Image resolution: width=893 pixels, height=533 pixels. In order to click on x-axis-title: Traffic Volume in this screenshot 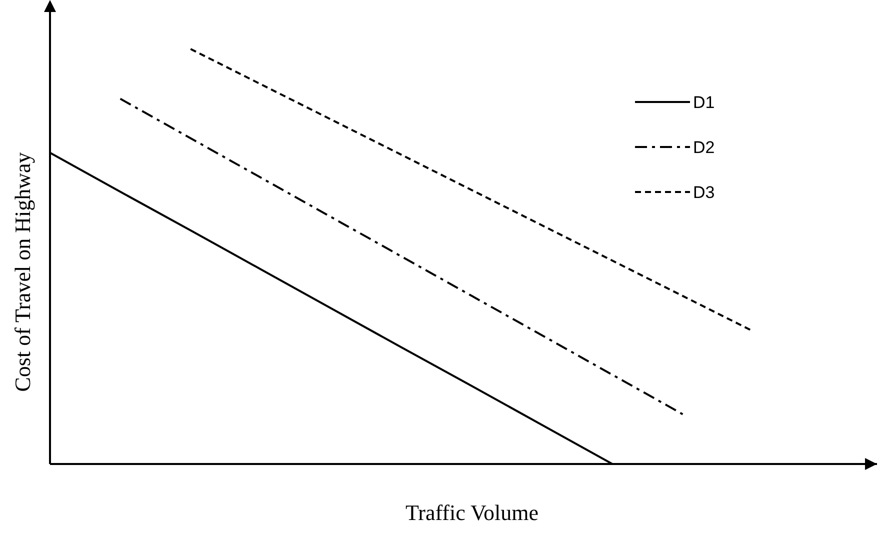, I will do `click(472, 512)`.